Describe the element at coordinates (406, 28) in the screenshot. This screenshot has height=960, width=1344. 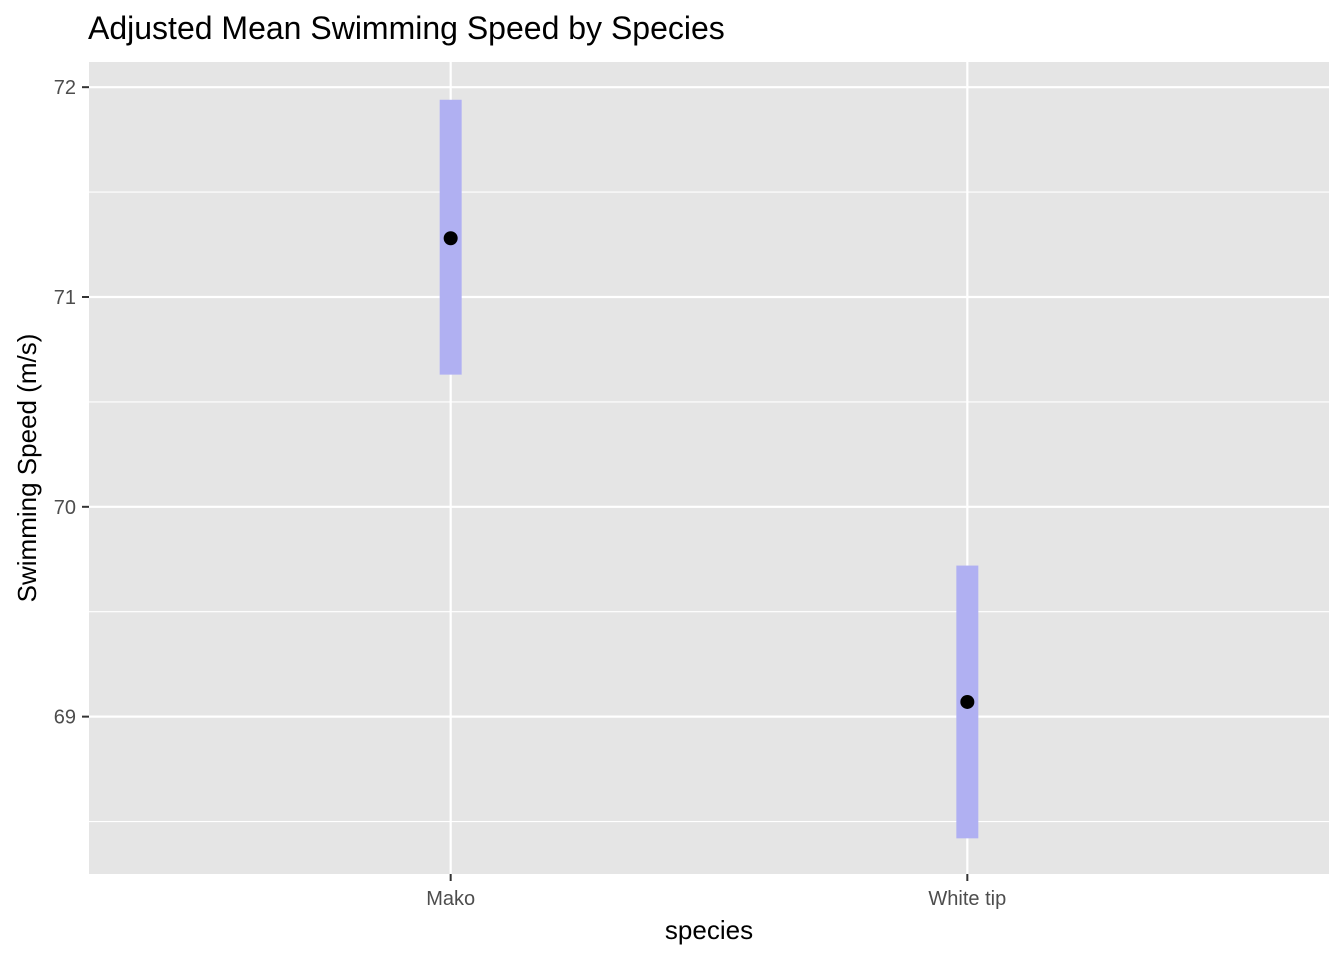
I see `chart-title: Adjusted Mean Swimming Speed by Species` at that location.